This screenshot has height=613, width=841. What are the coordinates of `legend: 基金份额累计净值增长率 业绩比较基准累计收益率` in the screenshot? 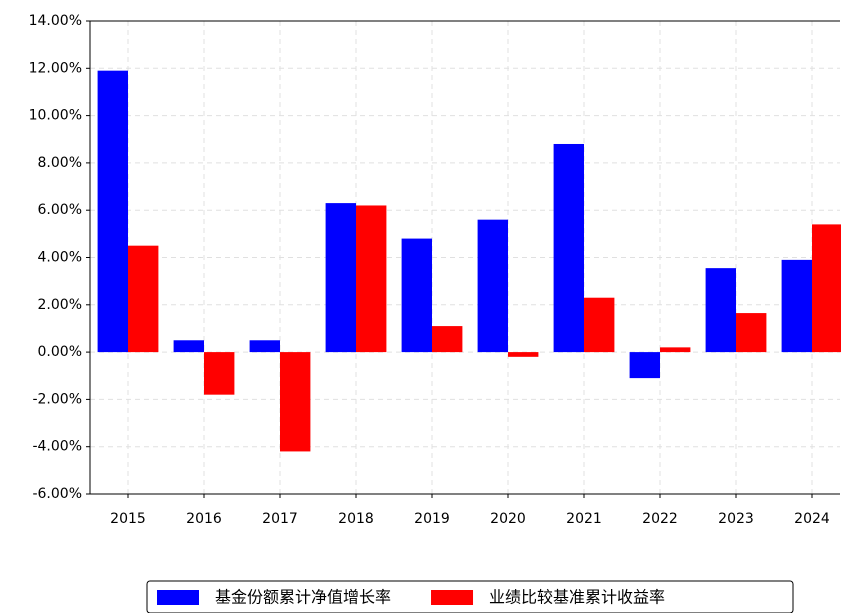 It's located at (470, 596).